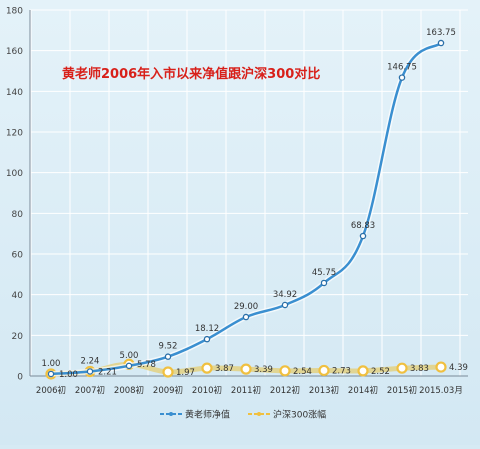 The width and height of the screenshot is (480, 449). Describe the element at coordinates (129, 356) in the screenshot. I see `data-label-huang: 5.00` at that location.